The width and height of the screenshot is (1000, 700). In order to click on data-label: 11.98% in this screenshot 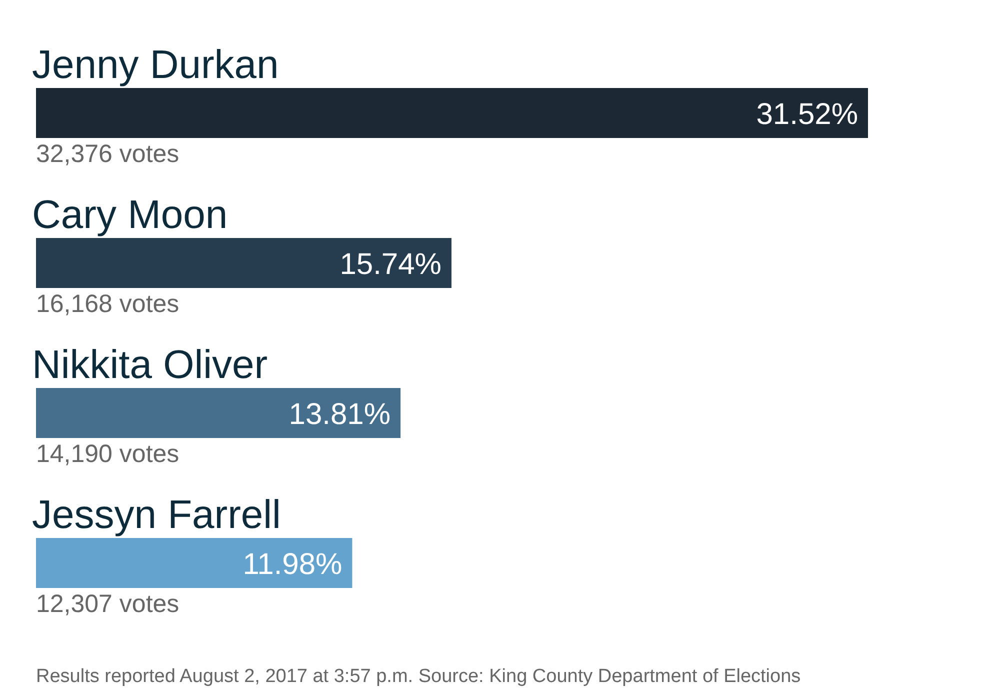, I will do `click(292, 564)`.